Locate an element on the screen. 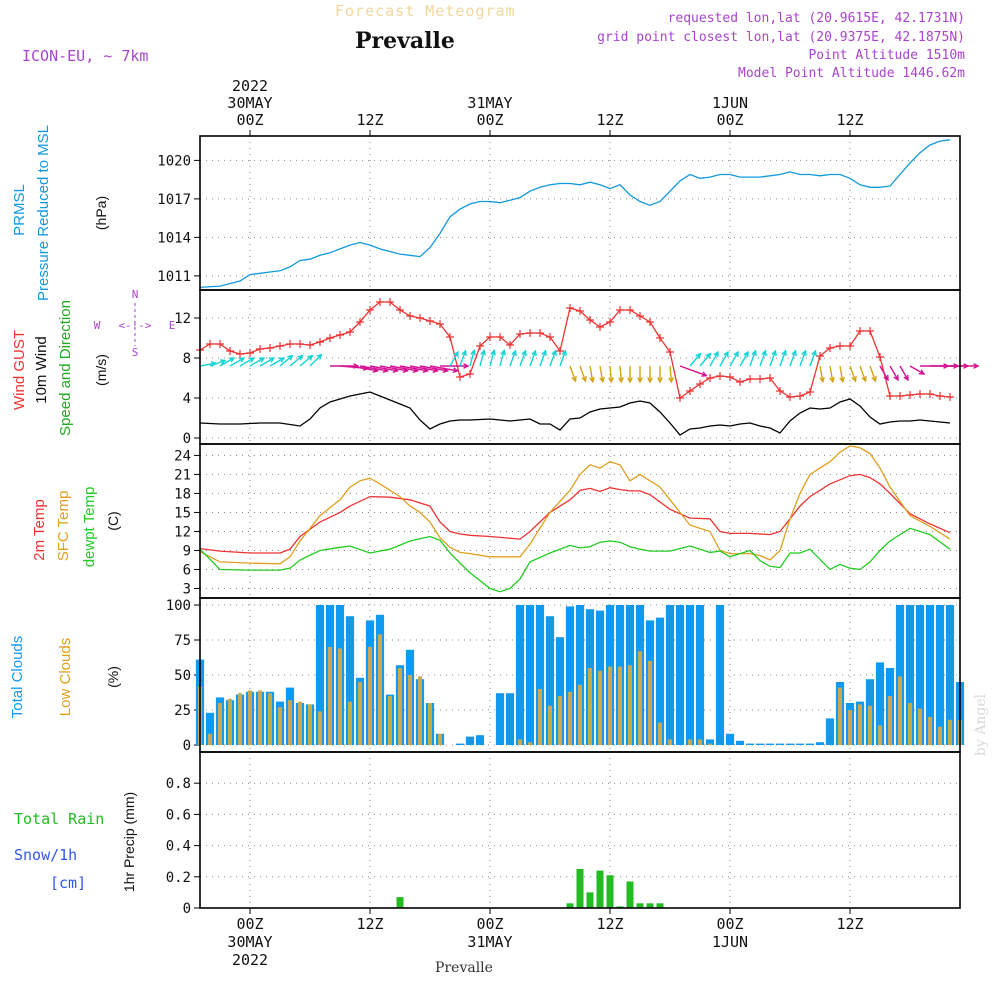 The image size is (1000, 1000). pressure-labels: PRMSL Pressure Reduced to MSL (hPa) is located at coordinates (60, 213).